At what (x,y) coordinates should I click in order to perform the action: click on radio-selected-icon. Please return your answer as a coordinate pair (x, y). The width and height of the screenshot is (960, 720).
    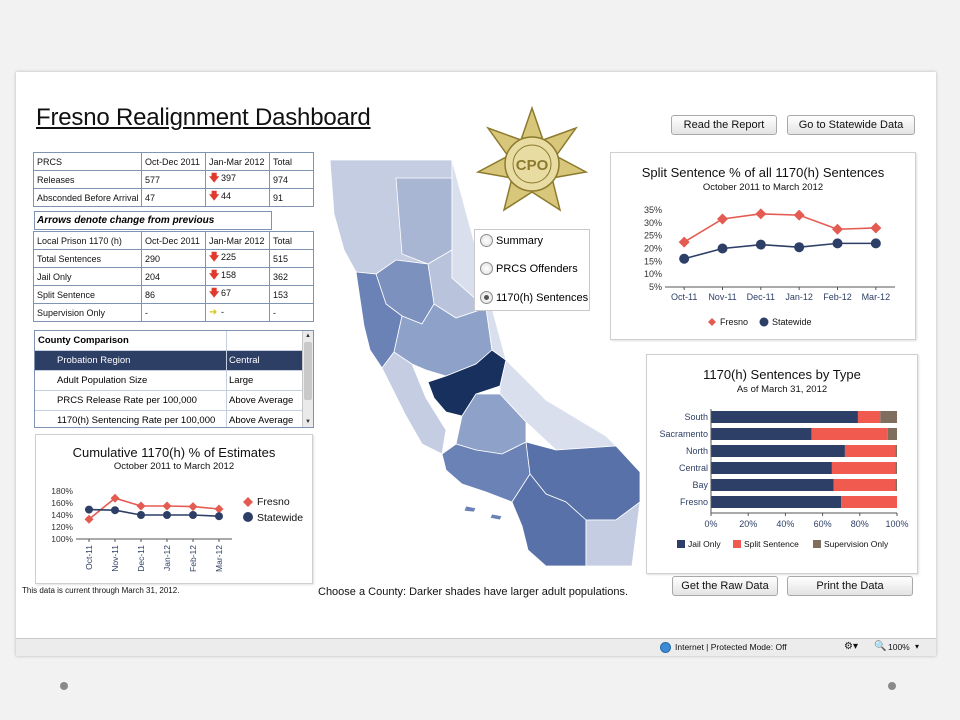
    Looking at the image, I should click on (486, 297).